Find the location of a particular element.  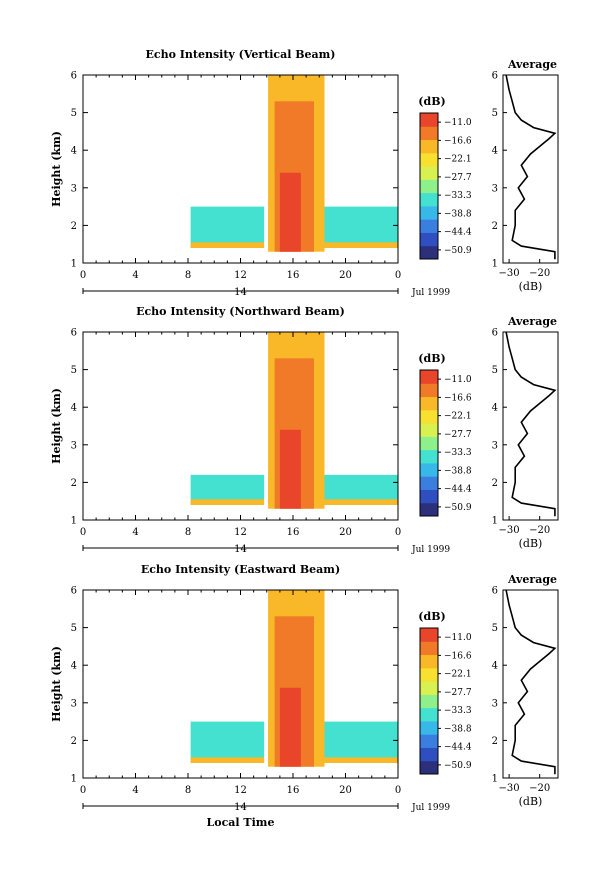

colorbar-label: −38.8 is located at coordinates (458, 471).